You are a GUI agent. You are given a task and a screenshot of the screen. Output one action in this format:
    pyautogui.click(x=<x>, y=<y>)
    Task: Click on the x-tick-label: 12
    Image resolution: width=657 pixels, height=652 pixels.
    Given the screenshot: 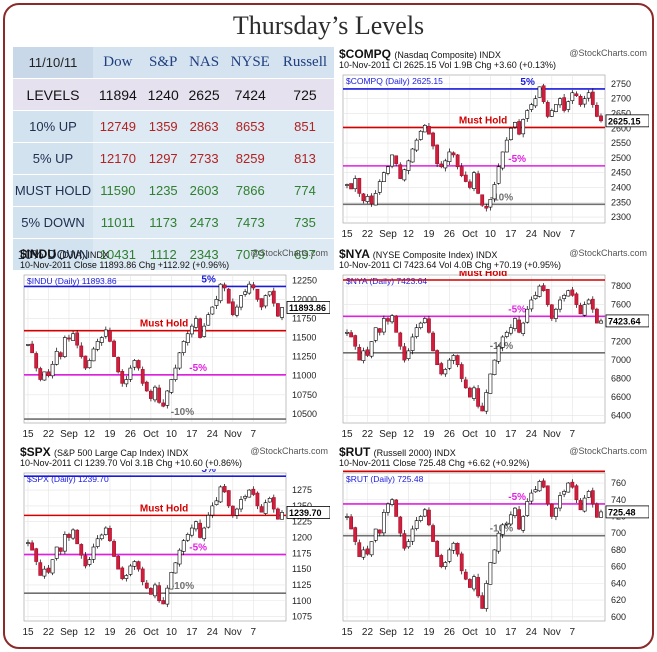 What is the action you would take?
    pyautogui.click(x=90, y=632)
    